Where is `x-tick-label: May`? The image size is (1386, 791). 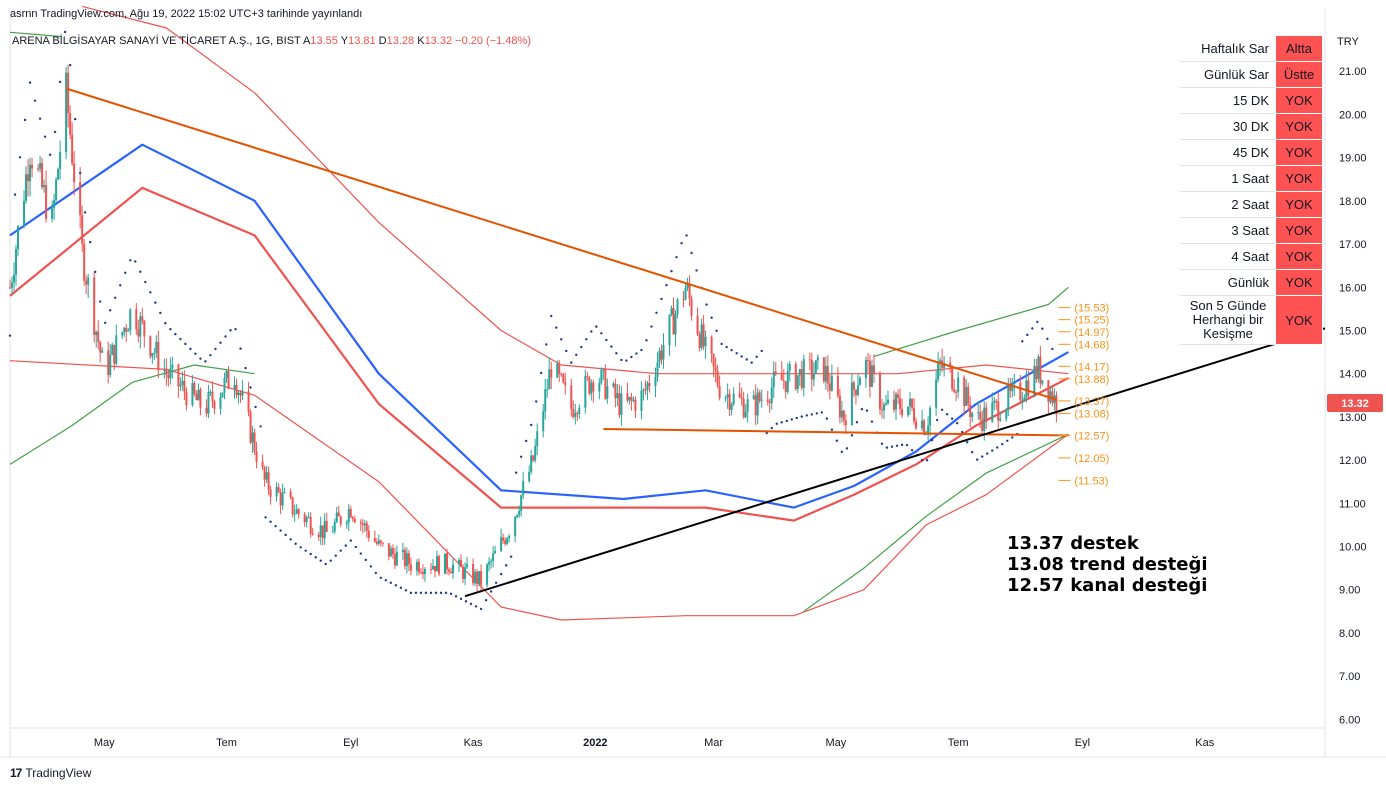
x-tick-label: May is located at coordinates (104, 743).